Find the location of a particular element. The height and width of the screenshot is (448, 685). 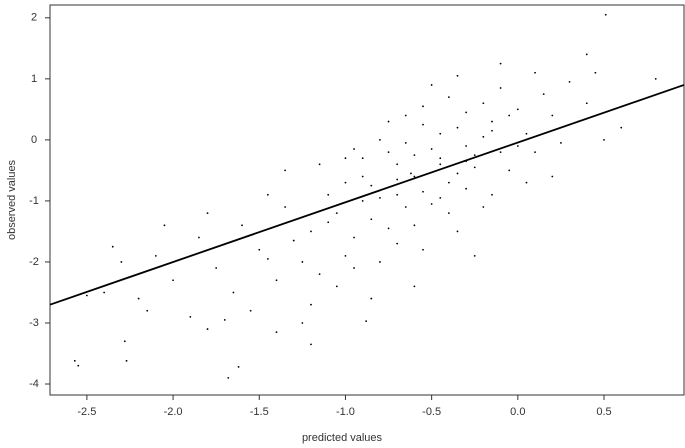

y-tick-label: 0 is located at coordinates (34, 140).